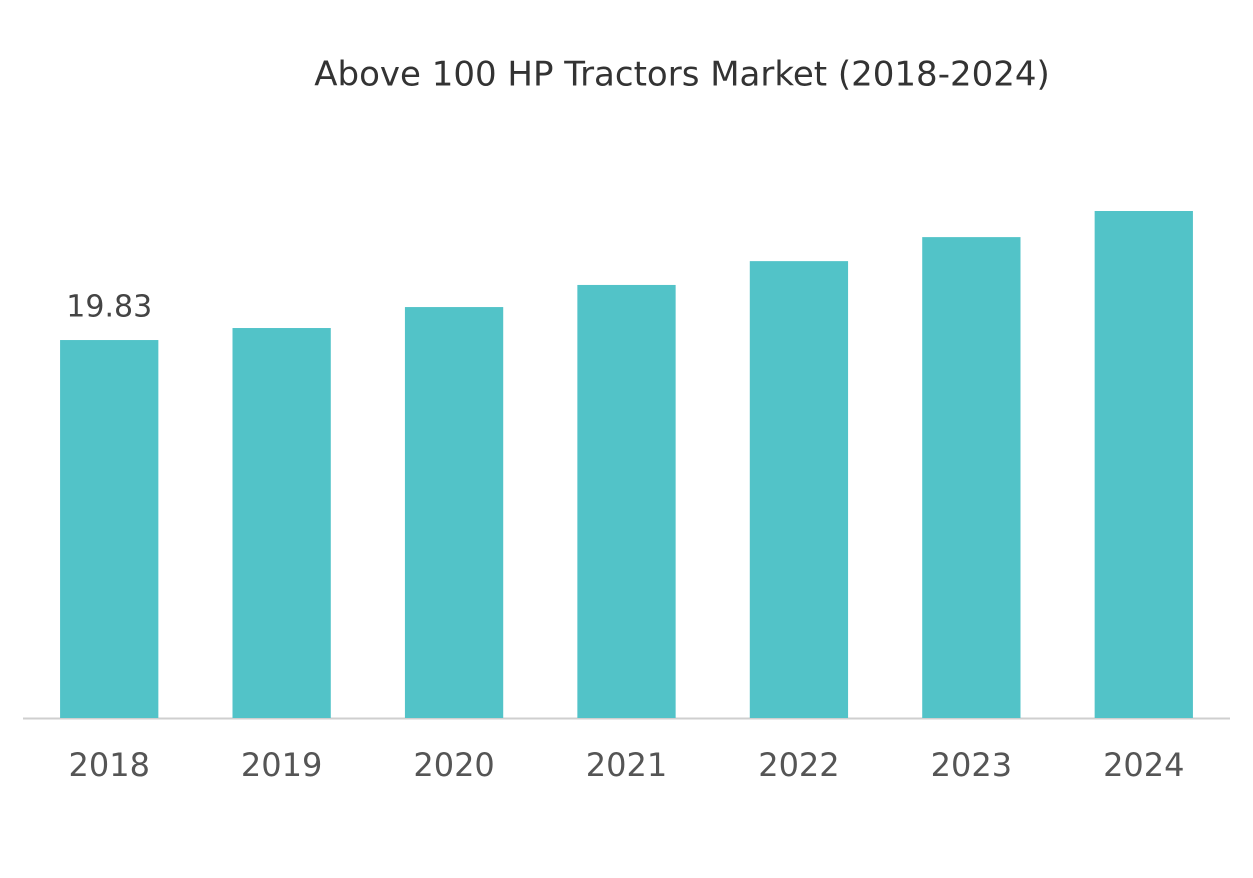 This screenshot has width=1253, height=878. Describe the element at coordinates (626, 765) in the screenshot. I see `x-tick-label: 2021` at that location.